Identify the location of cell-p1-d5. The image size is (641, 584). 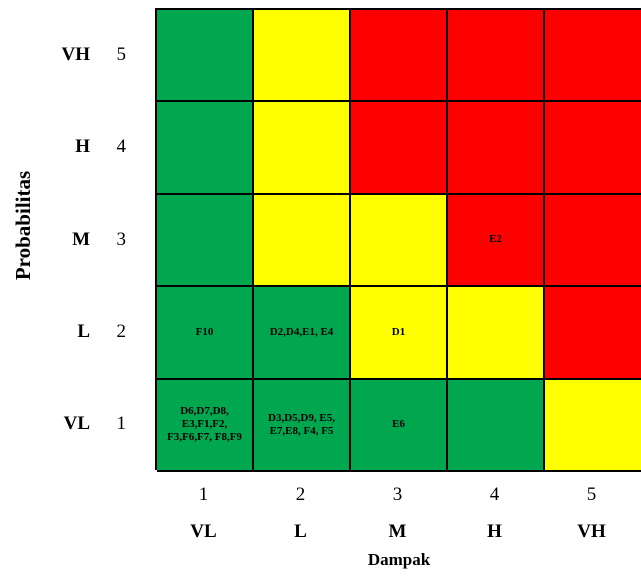
(593, 425).